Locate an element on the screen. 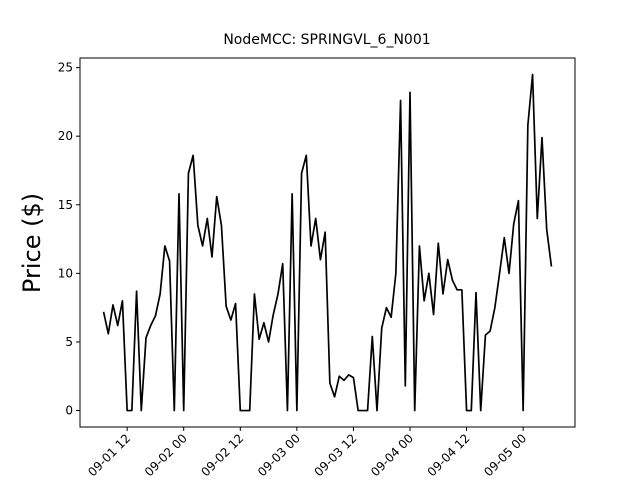  x-tick-label: 09-04 00 is located at coordinates (392, 455).